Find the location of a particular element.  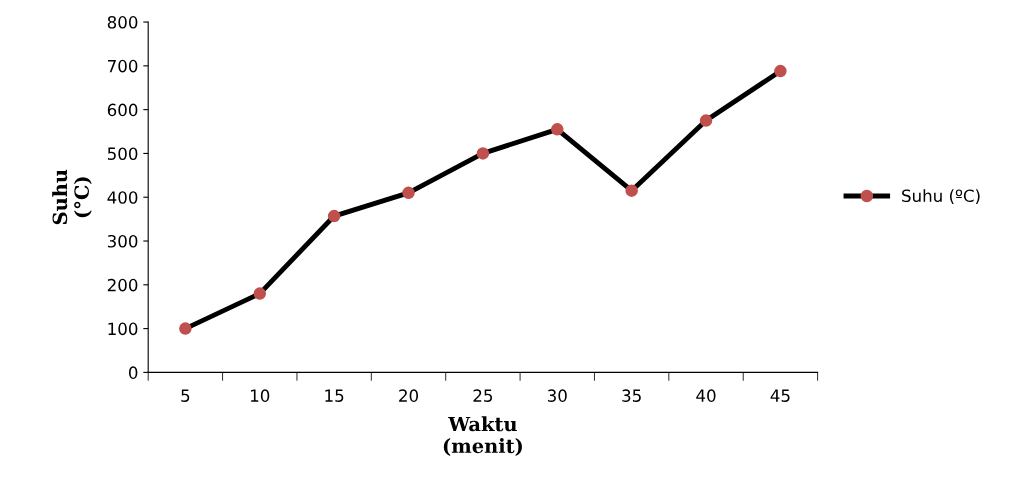

y-tick-label: 800 is located at coordinates (122, 22).